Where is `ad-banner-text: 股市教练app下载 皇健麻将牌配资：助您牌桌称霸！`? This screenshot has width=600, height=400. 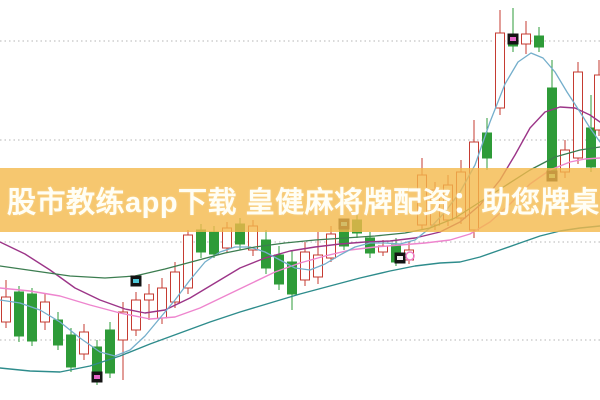
ad-banner-text: 股市教练app下载 皇健麻将牌配资：助您牌桌称霸！ is located at coordinates (303, 203).